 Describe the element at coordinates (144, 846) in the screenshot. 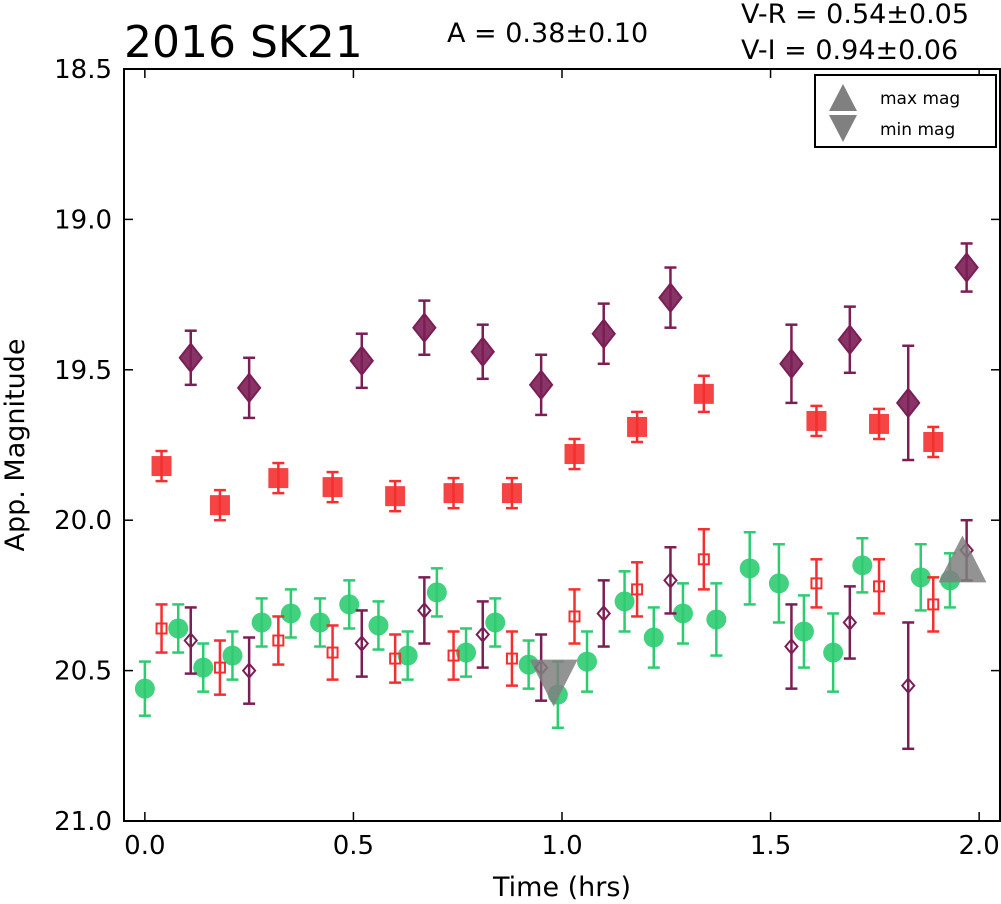

I see `x-tick-label: 0.0` at that location.